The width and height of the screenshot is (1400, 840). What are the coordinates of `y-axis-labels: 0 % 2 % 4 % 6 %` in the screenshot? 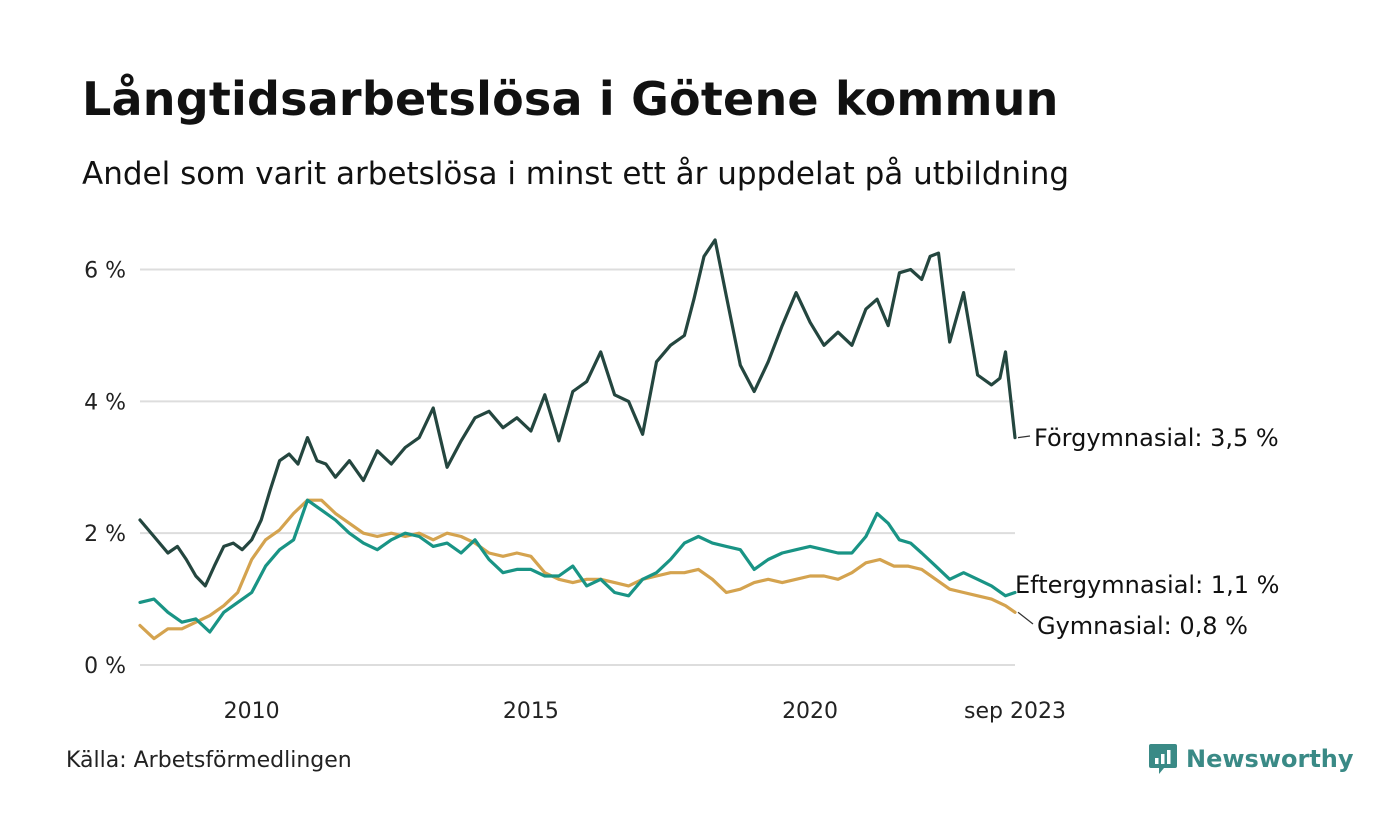 It's located at (105, 469).